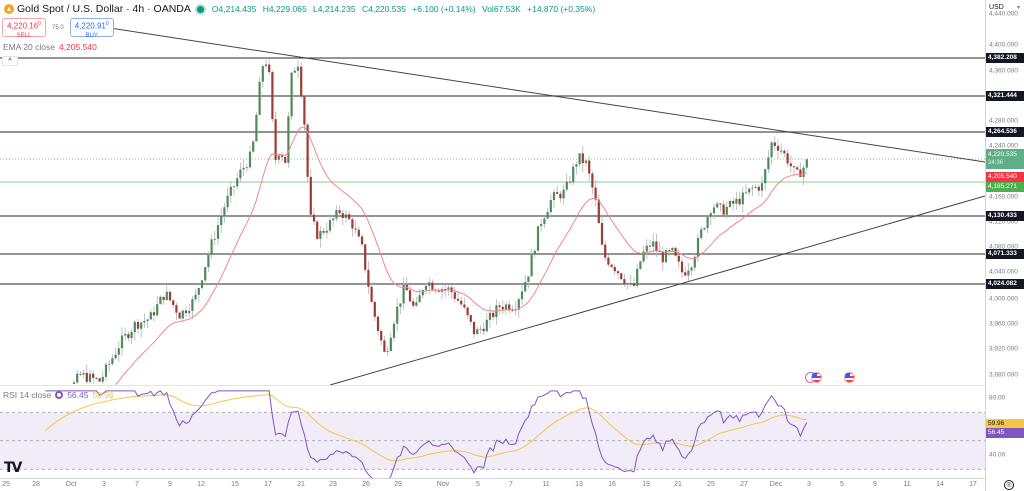 This screenshot has height=491, width=1024. Describe the element at coordinates (1003, 375) in the screenshot. I see `price-tick-label: 3,880.000` at that location.